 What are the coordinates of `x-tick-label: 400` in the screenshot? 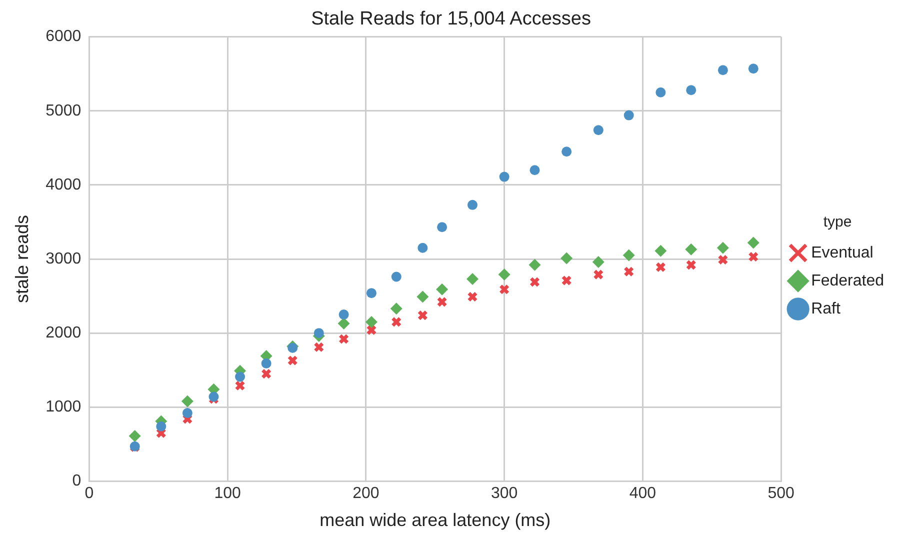 It's located at (642, 493).